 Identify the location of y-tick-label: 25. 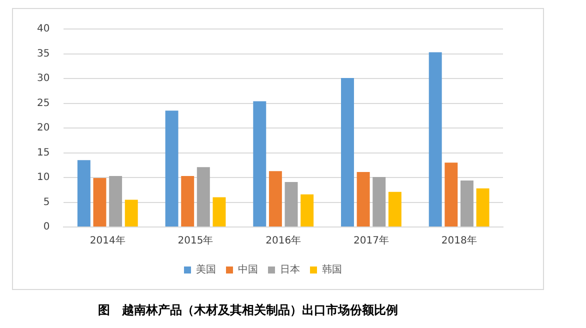
(43, 103).